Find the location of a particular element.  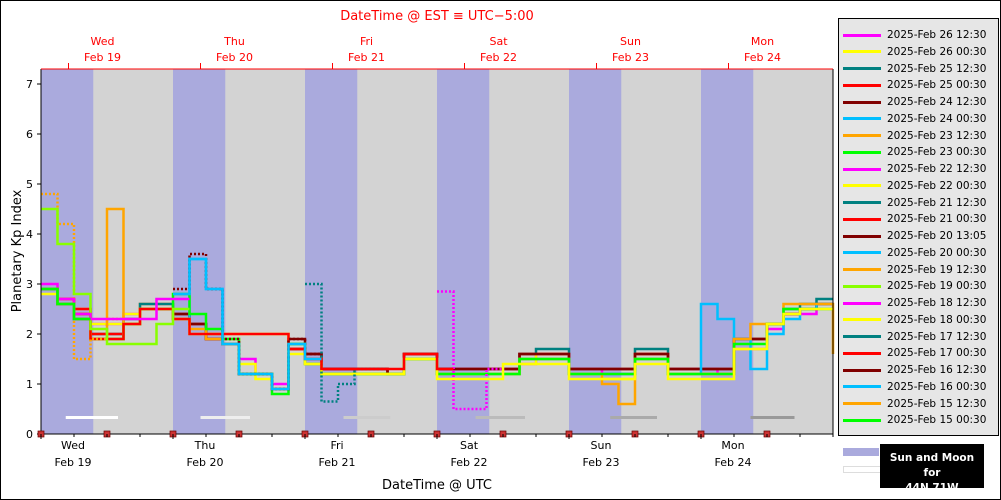

legend-item: 2025-Feb 19 12:30 is located at coordinates (914, 270).